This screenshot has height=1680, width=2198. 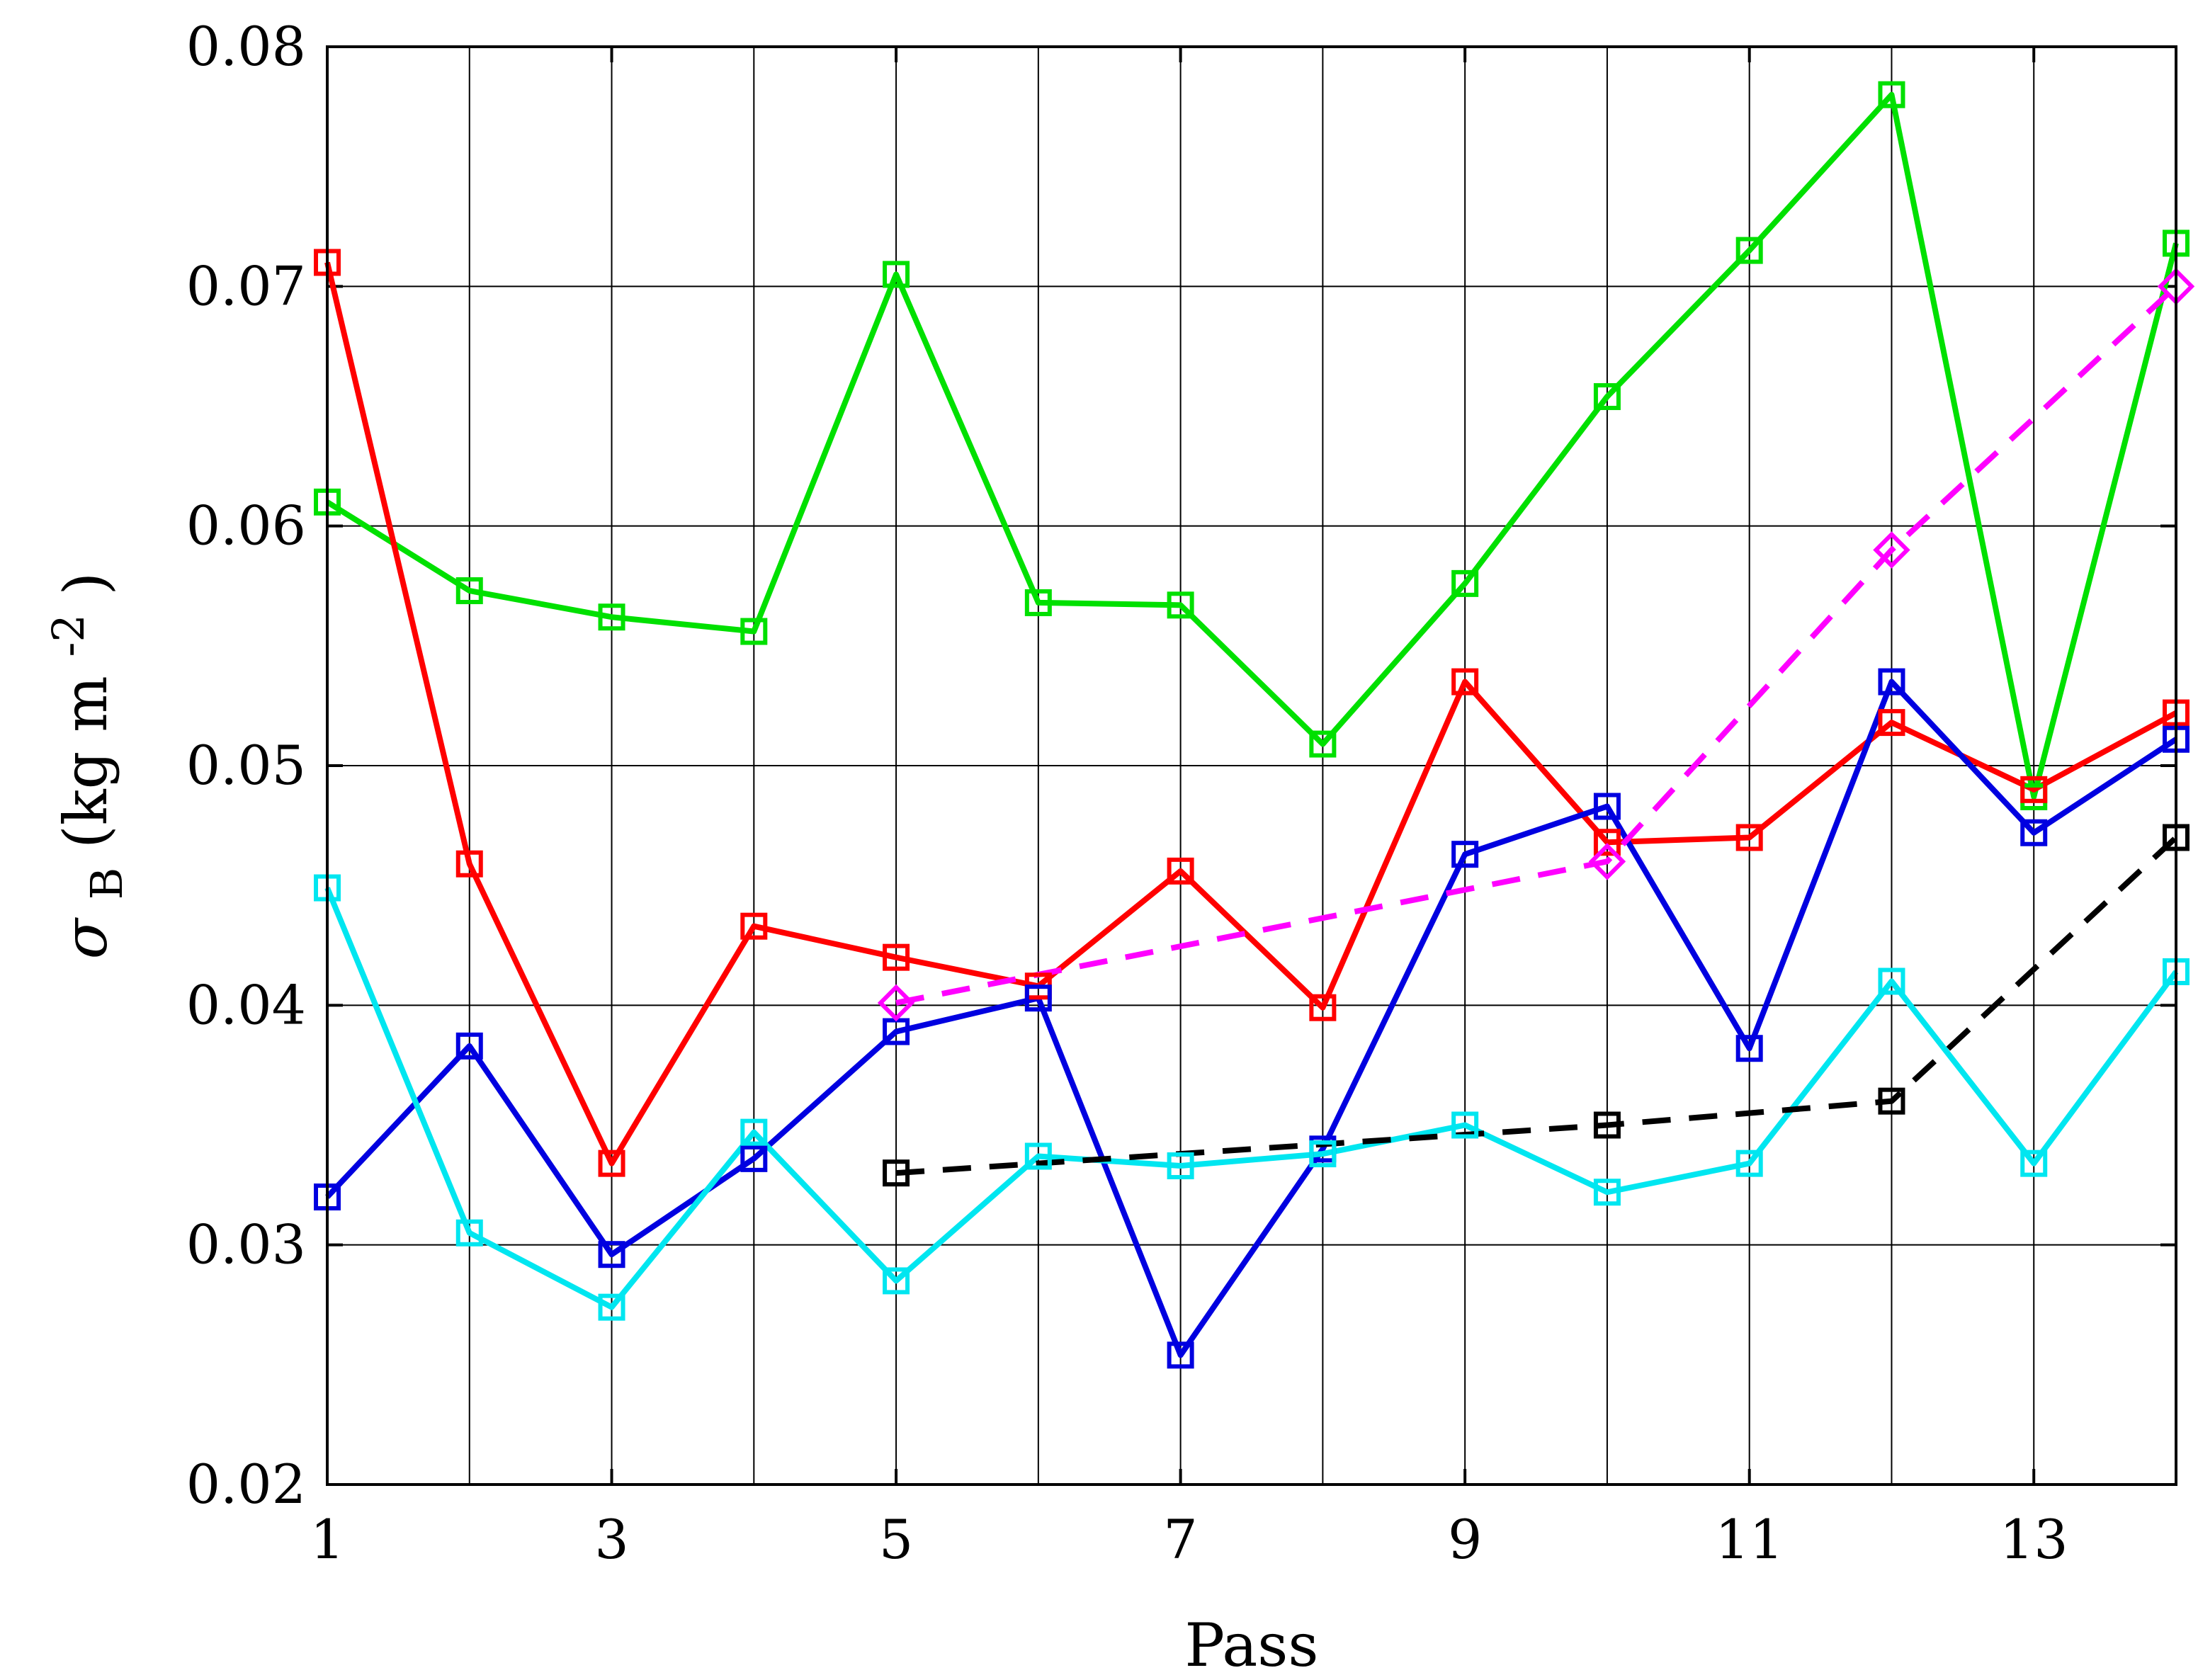 What do you see at coordinates (2034, 1539) in the screenshot?
I see `x-tick-label: 13` at bounding box center [2034, 1539].